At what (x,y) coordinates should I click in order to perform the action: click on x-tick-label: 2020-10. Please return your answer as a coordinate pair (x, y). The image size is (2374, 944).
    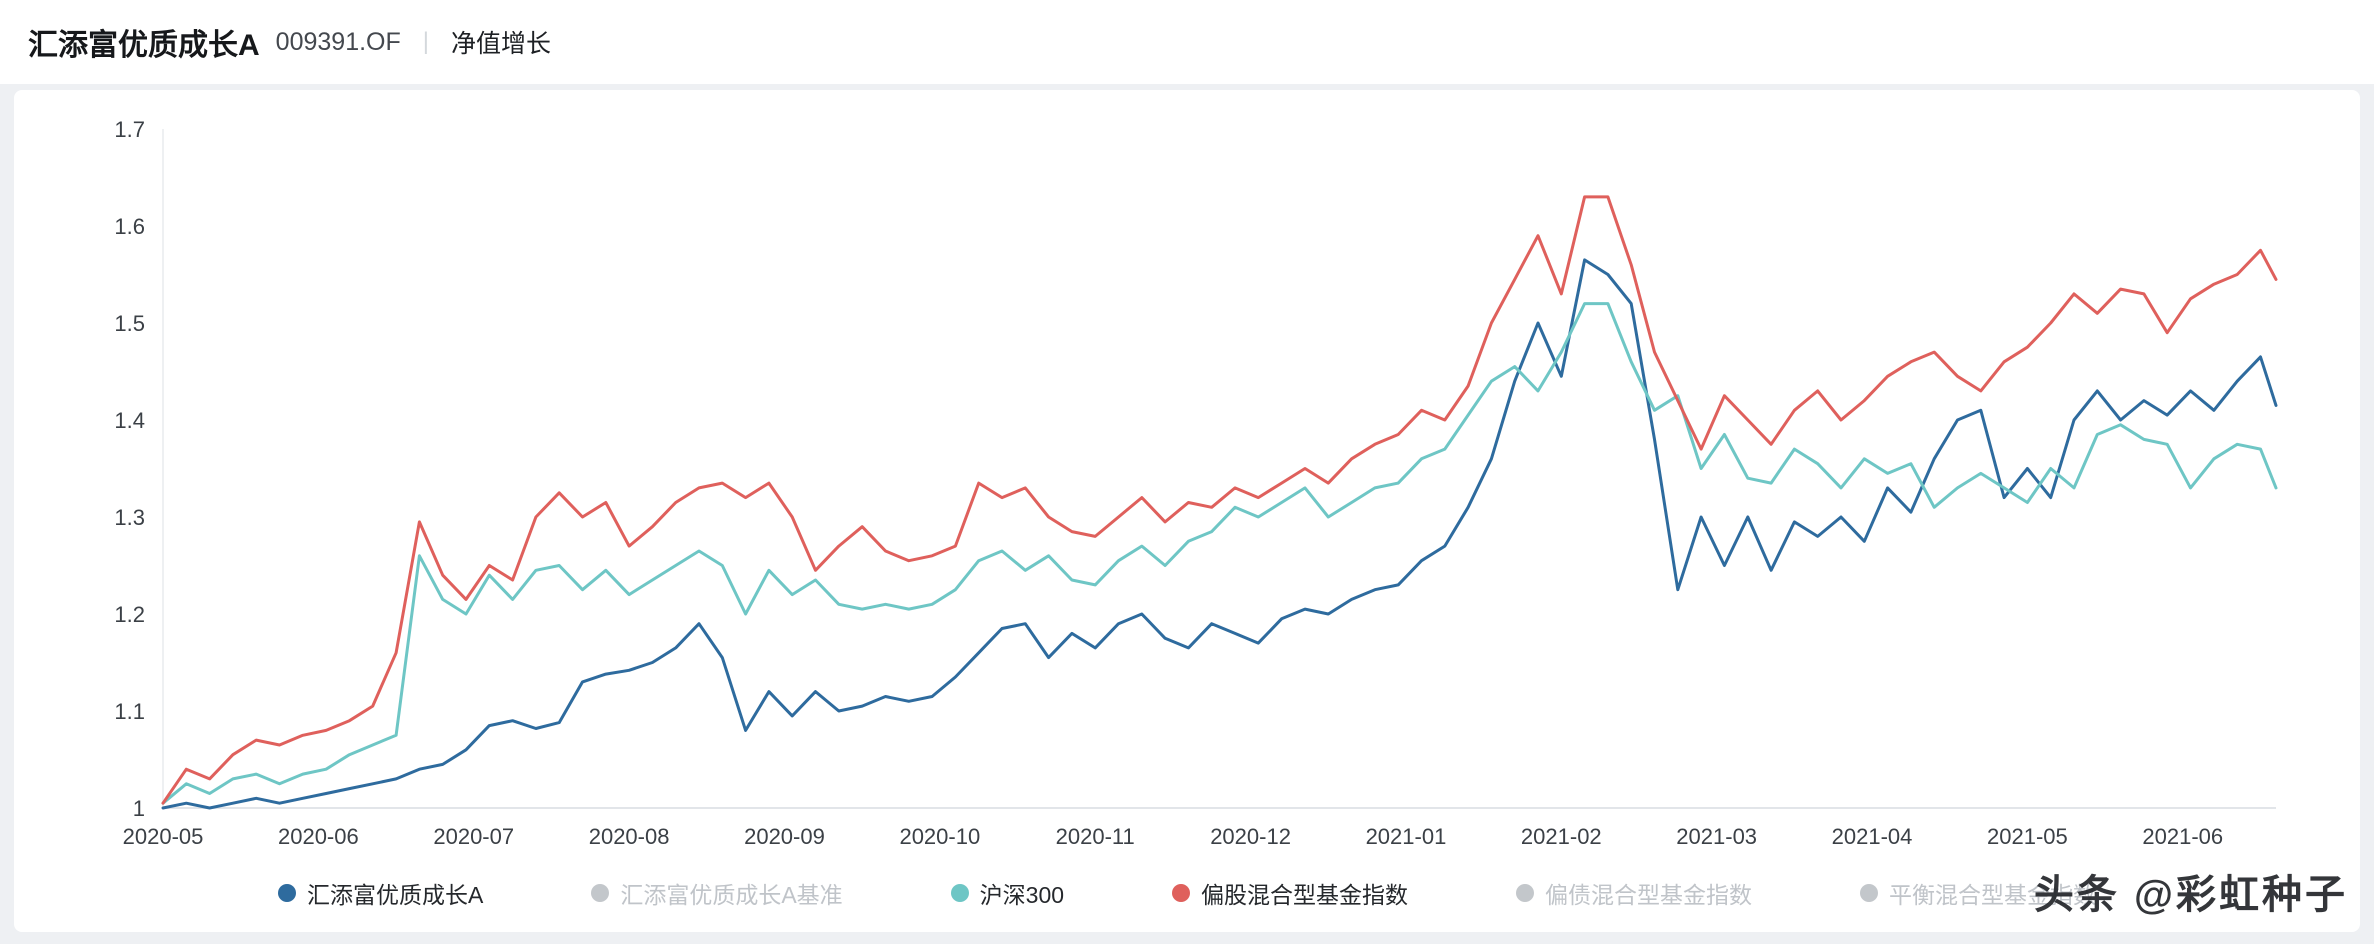
    Looking at the image, I should click on (939, 836).